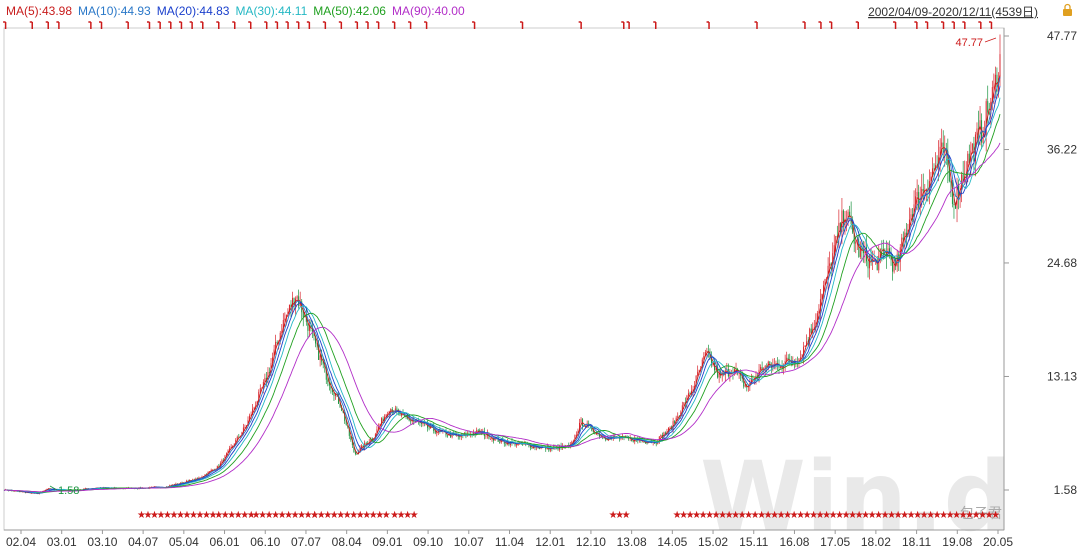  Describe the element at coordinates (835, 542) in the screenshot. I see `x-tick-label: 17.05` at that location.